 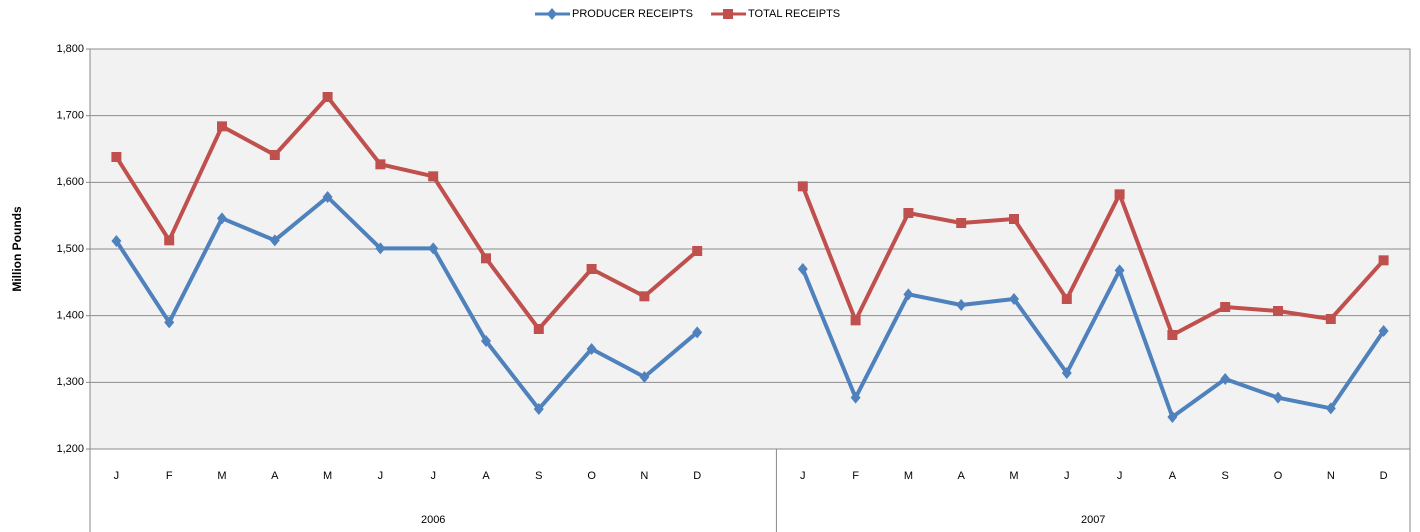 What do you see at coordinates (70, 249) in the screenshot?
I see `y-tick-label: 1,500` at bounding box center [70, 249].